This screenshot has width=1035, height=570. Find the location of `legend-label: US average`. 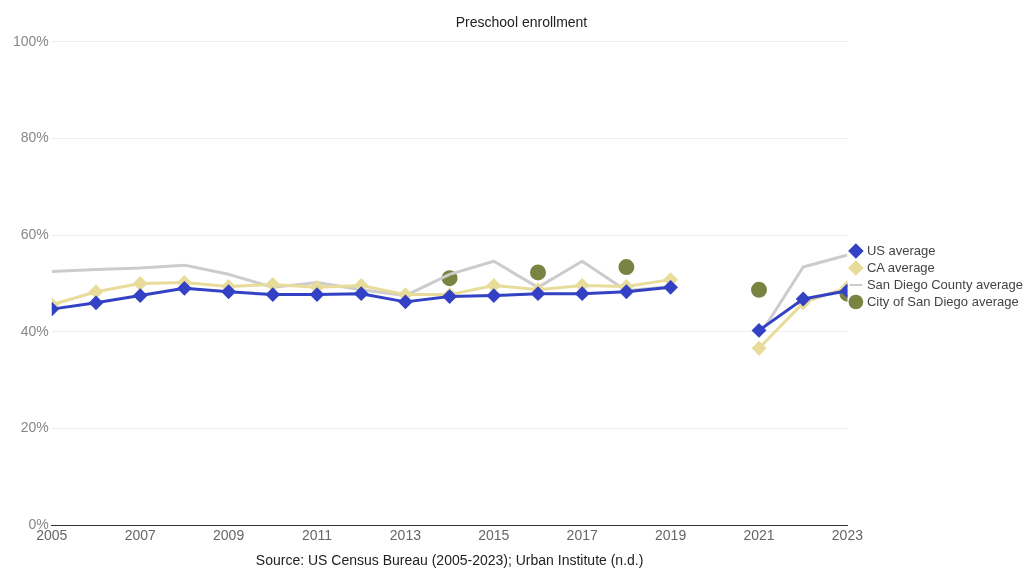

legend-label: US average is located at coordinates (901, 250).